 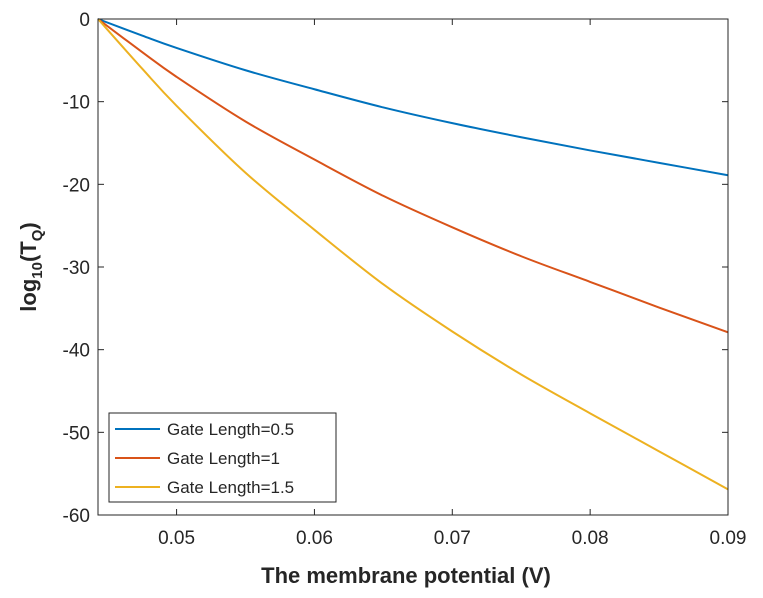 I want to click on x-tick-label: 0.06, so click(x=314, y=538).